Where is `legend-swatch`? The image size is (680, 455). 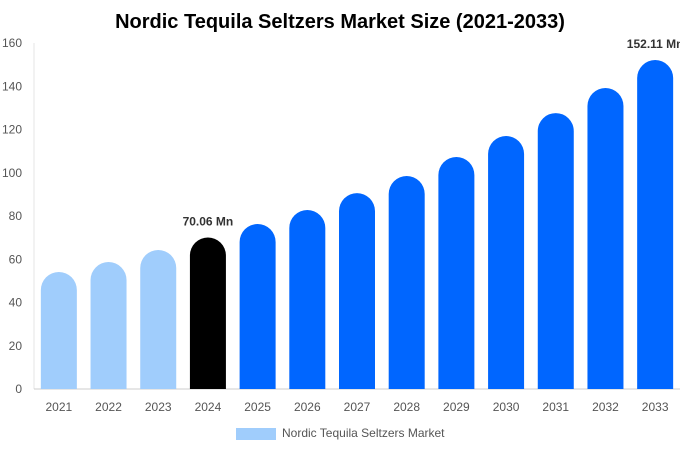
legend-swatch is located at coordinates (256, 434).